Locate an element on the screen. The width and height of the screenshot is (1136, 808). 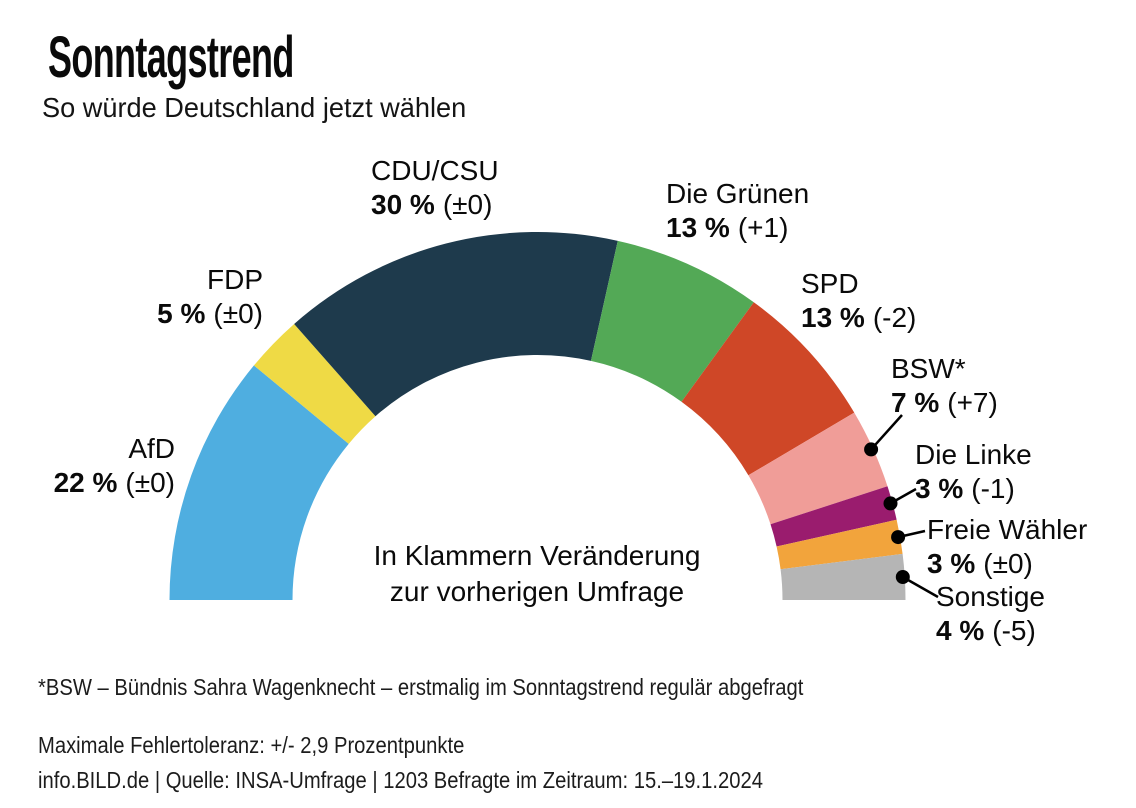
party-value: 7 % is located at coordinates (915, 402).